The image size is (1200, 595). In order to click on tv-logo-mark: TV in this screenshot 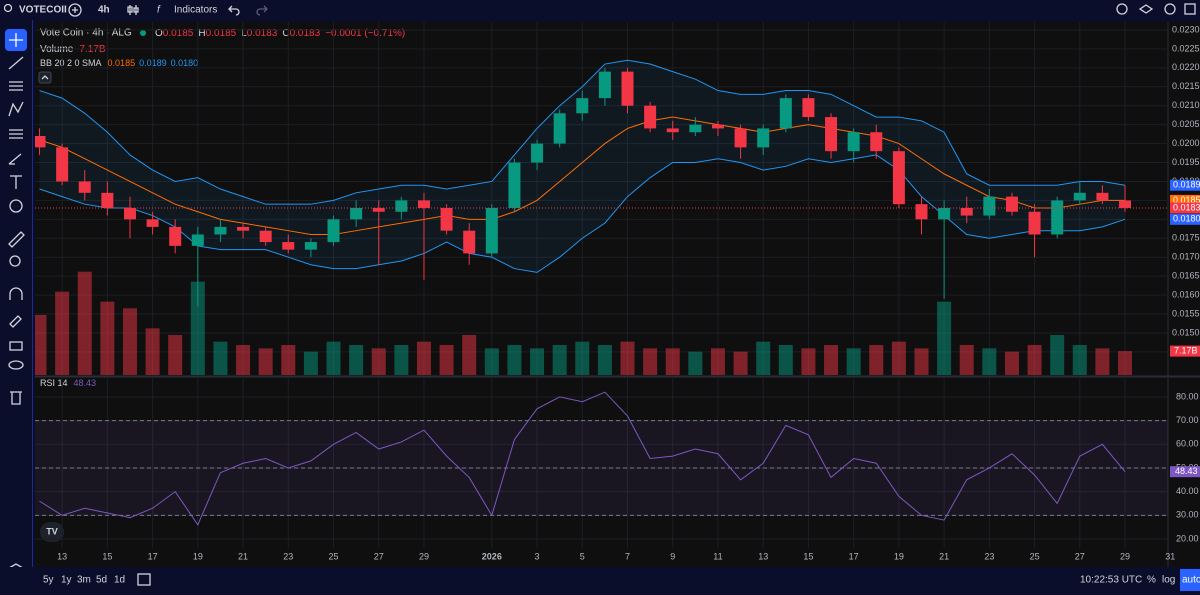, I will do `click(52, 531)`.